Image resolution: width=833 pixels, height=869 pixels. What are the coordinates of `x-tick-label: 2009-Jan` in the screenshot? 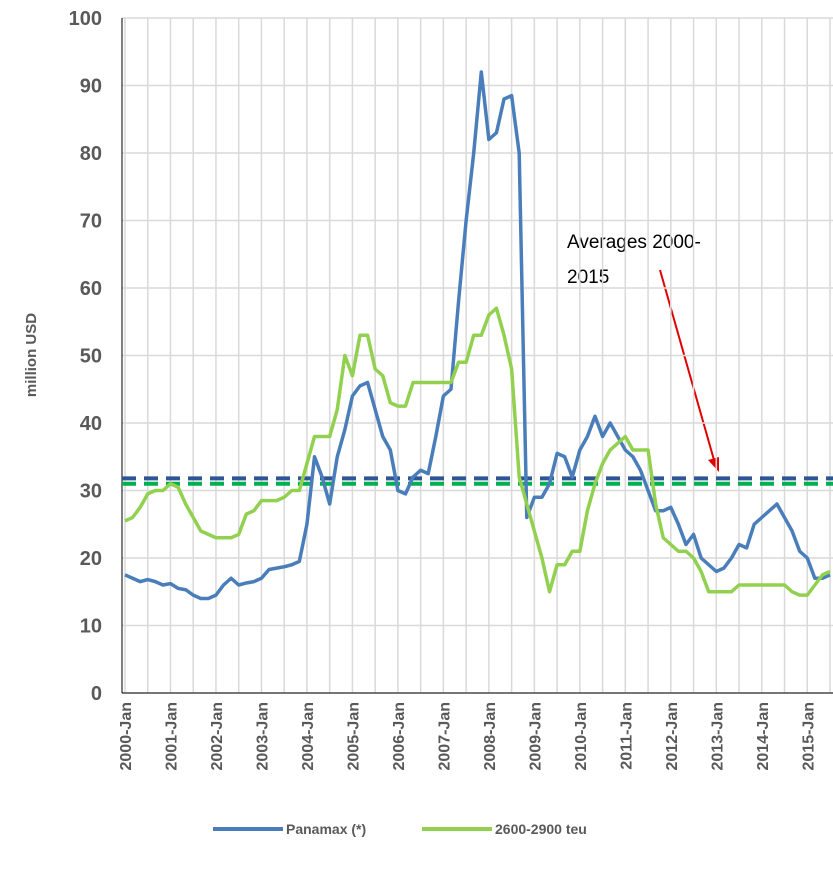 It's located at (535, 736).